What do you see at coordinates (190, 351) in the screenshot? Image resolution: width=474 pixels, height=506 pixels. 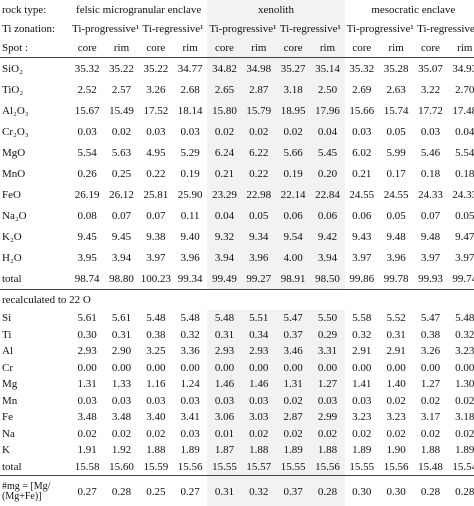 I see `value-cell: 3.36` at bounding box center [190, 351].